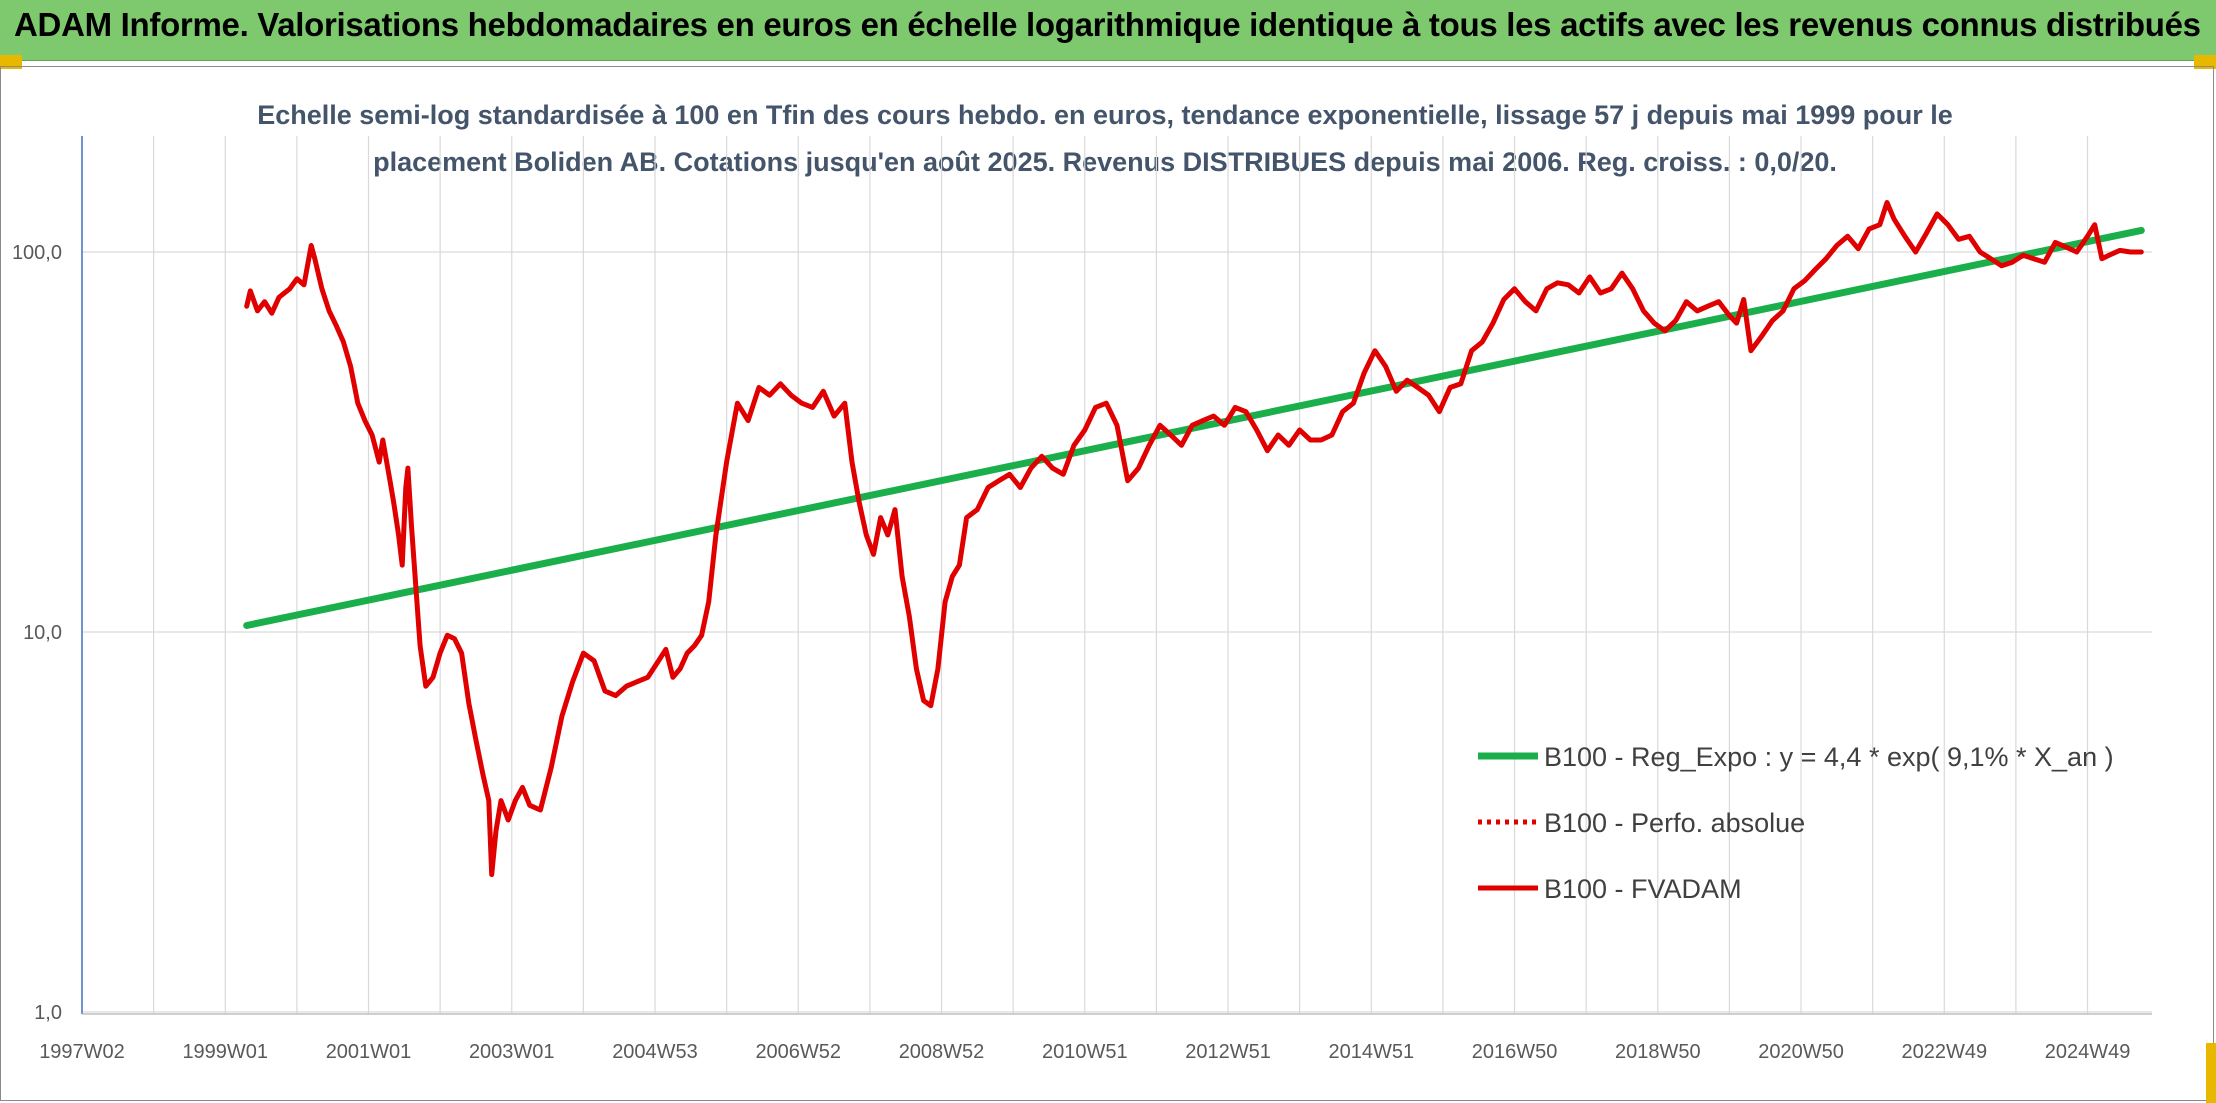 The width and height of the screenshot is (2216, 1103). I want to click on y-tick-label: 100,0, so click(37, 253).